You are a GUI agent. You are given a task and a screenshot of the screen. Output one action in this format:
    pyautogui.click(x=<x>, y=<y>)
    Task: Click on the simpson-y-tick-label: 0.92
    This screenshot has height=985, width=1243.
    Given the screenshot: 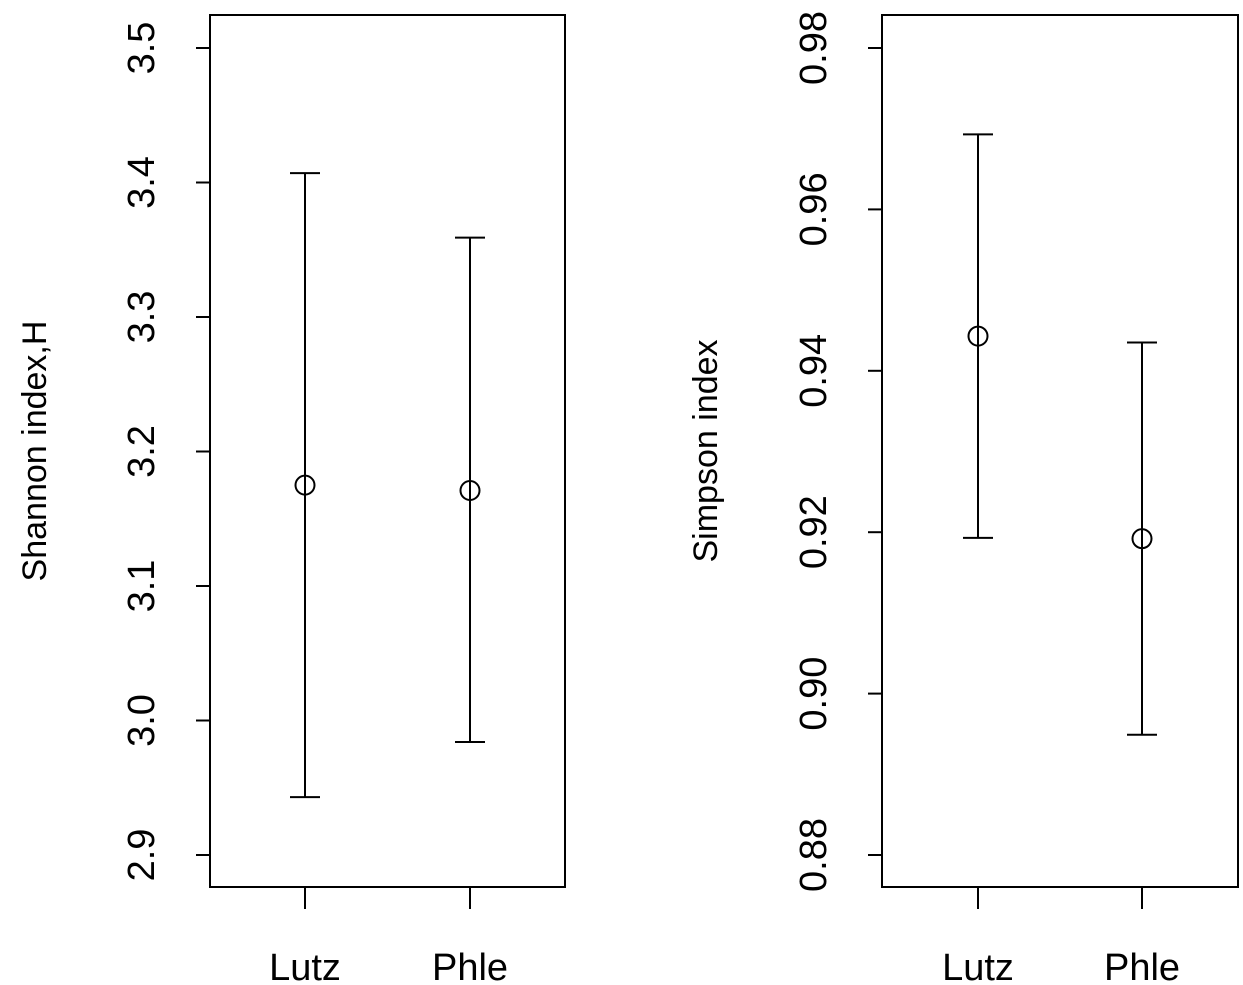 What is the action you would take?
    pyautogui.click(x=814, y=532)
    